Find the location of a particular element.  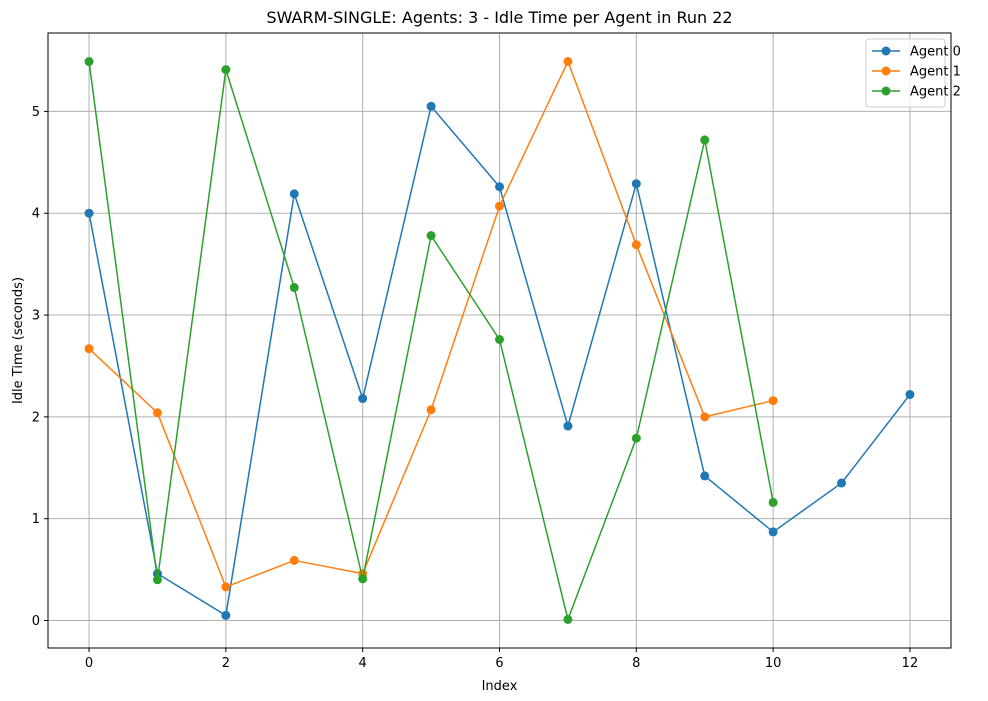

x-tick-label: 10 is located at coordinates (773, 663).